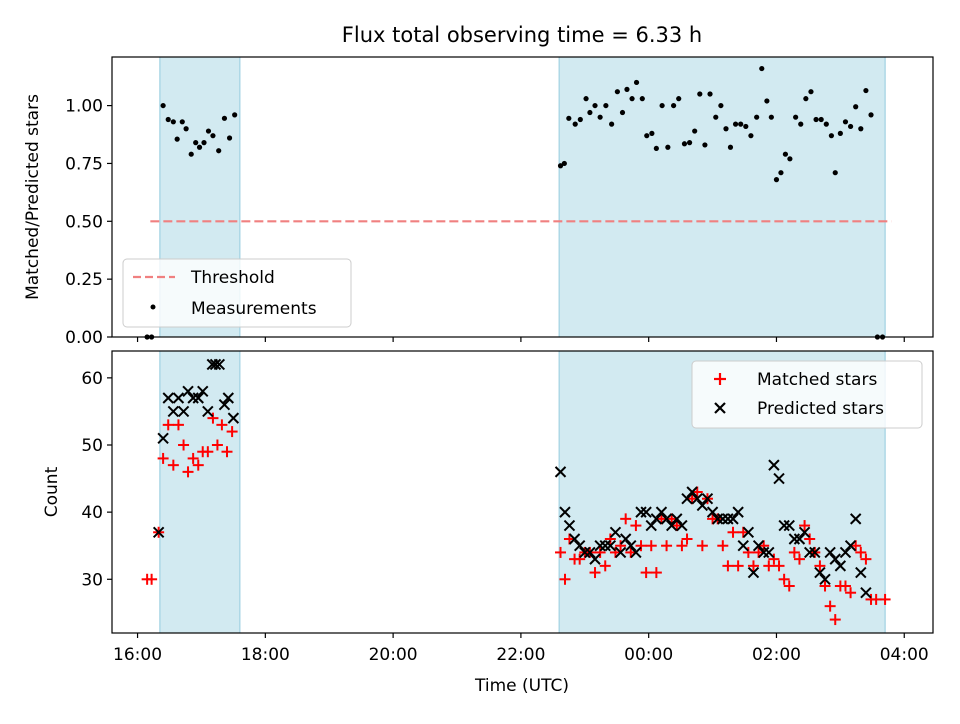 The image size is (960, 724). Describe the element at coordinates (807, 394) in the screenshot. I see `bottom-legend: Matched stars Predicted stars` at that location.